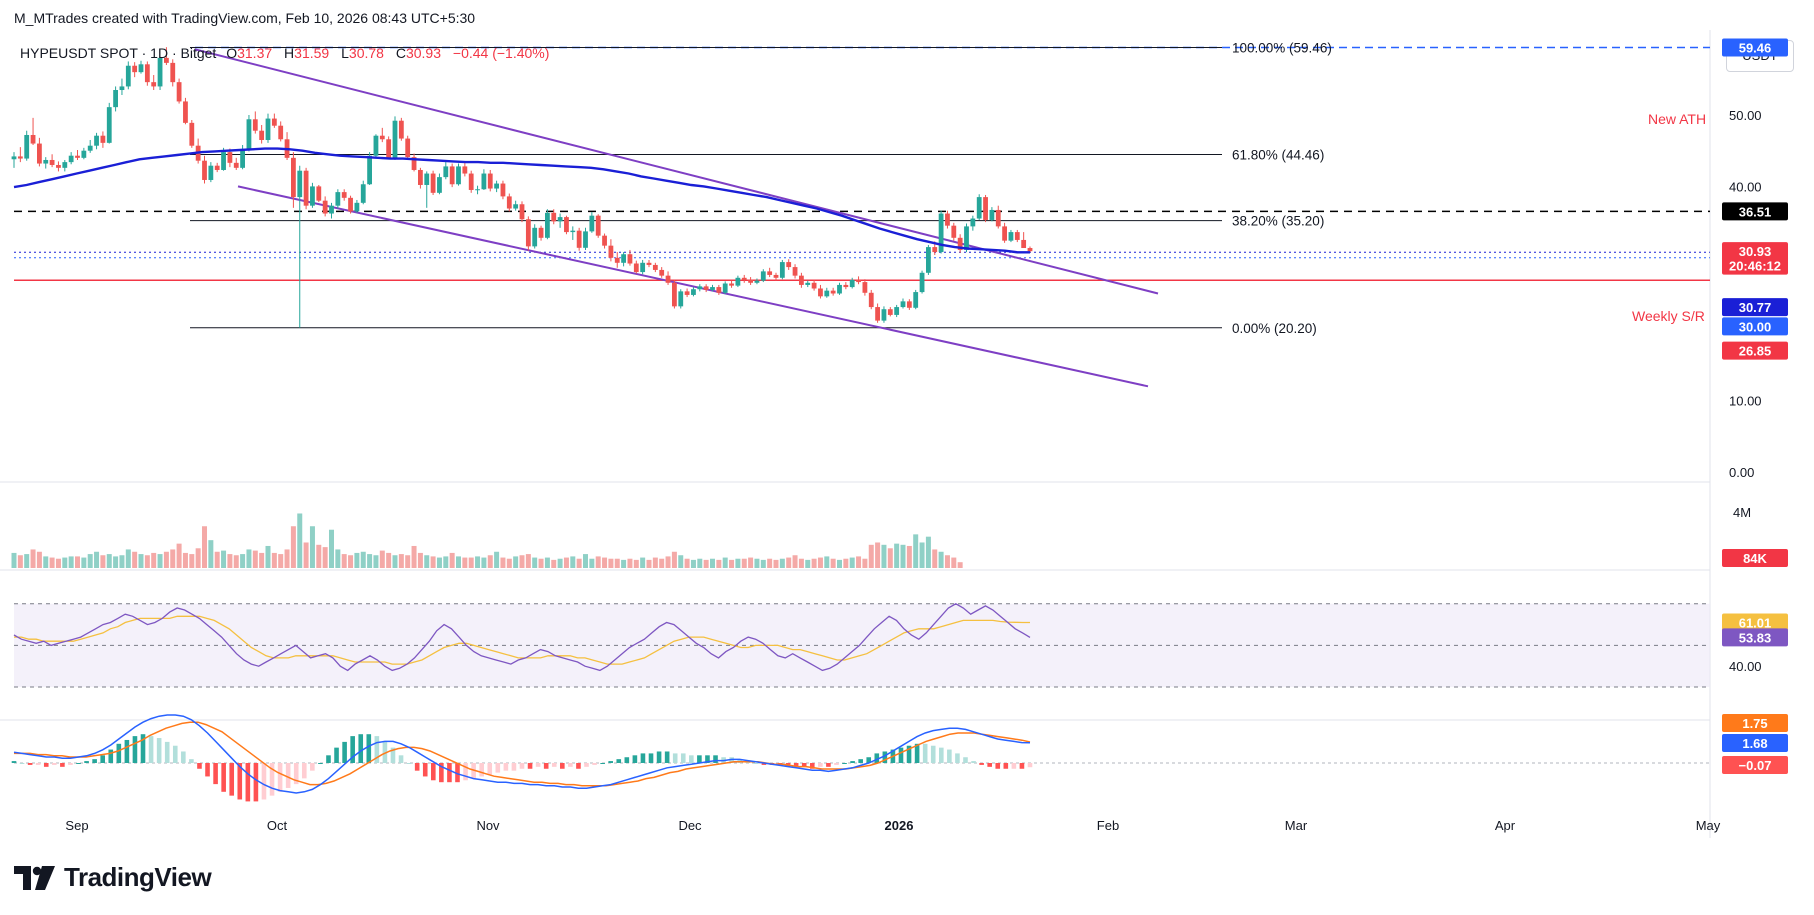 The height and width of the screenshot is (915, 1814). What do you see at coordinates (522, 754) in the screenshot?
I see `macd-line` at bounding box center [522, 754].